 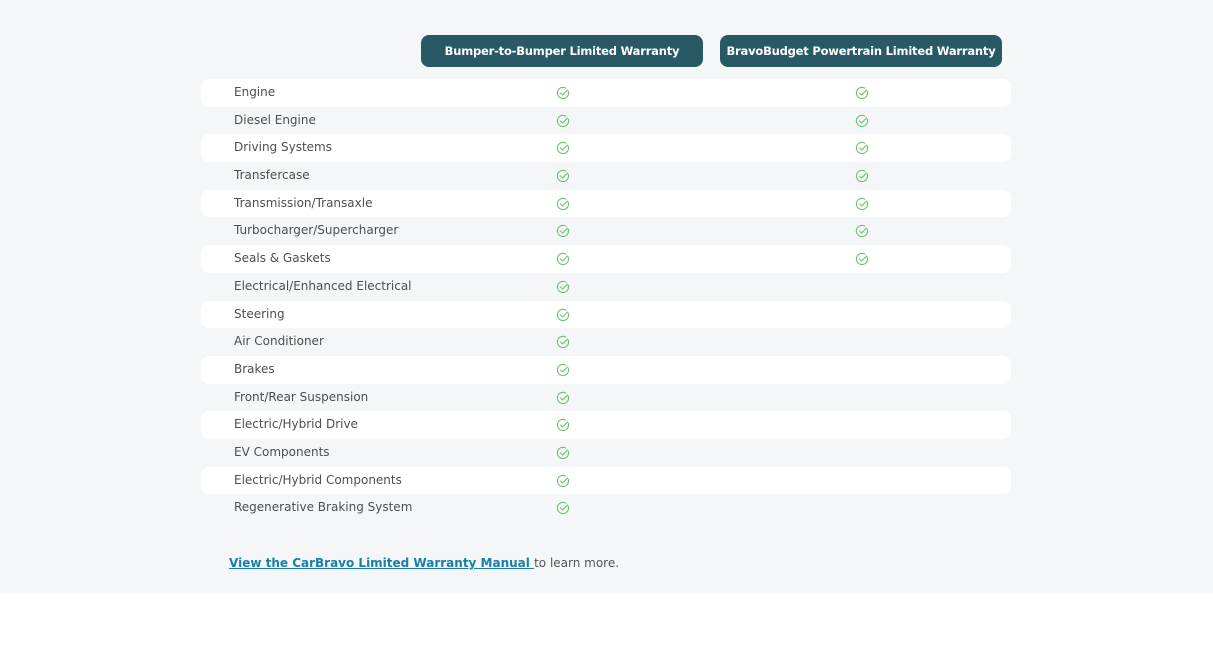 What do you see at coordinates (316, 230) in the screenshot?
I see `coverage-item-label: Turbocharger/Supercharger` at bounding box center [316, 230].